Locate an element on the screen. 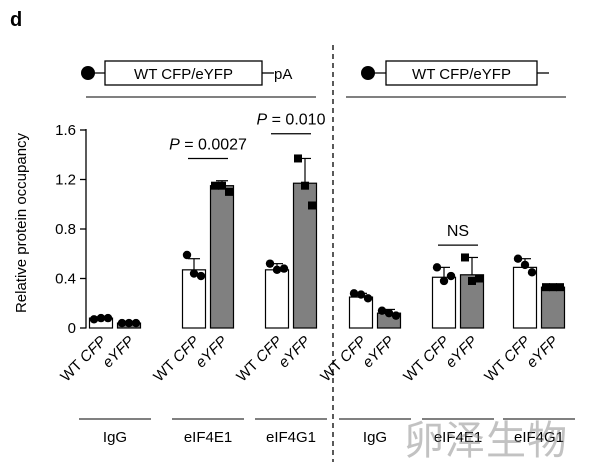  y-tick-label: 0.4 is located at coordinates (65, 279).